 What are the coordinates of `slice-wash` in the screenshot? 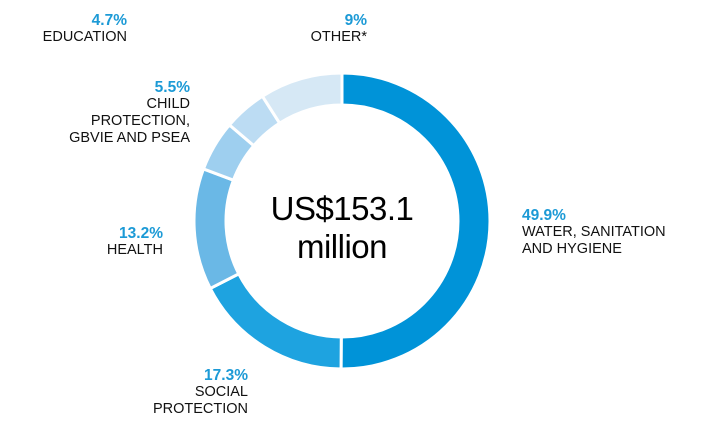 It's located at (415, 221).